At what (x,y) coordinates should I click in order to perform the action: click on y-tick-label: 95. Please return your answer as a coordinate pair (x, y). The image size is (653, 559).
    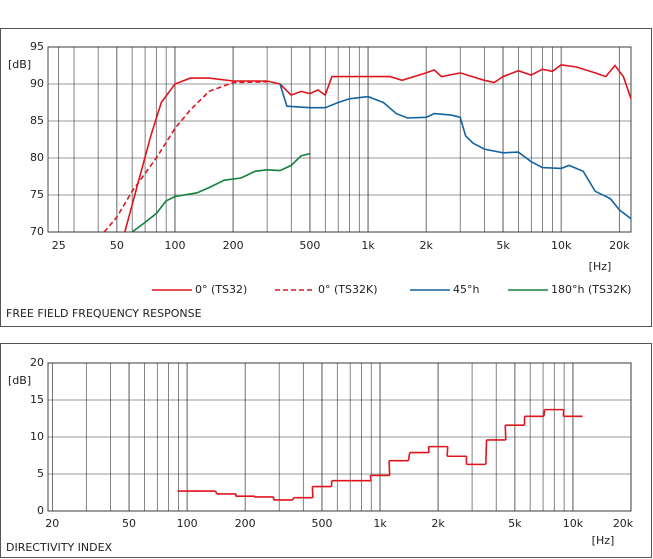
    Looking at the image, I should click on (37, 46).